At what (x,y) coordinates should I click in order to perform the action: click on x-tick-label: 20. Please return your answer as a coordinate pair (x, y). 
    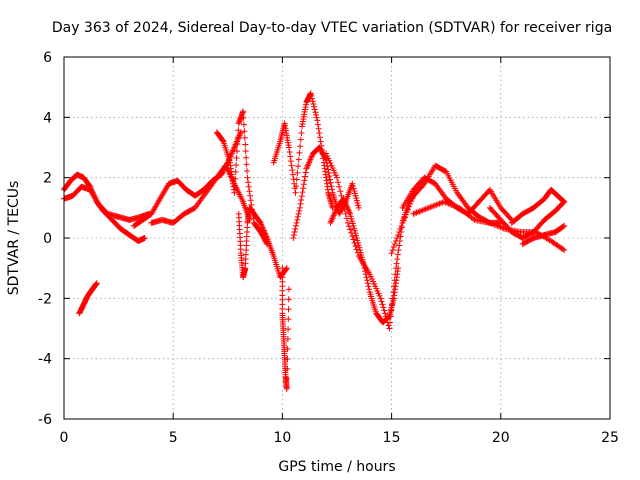
    Looking at the image, I should click on (501, 438).